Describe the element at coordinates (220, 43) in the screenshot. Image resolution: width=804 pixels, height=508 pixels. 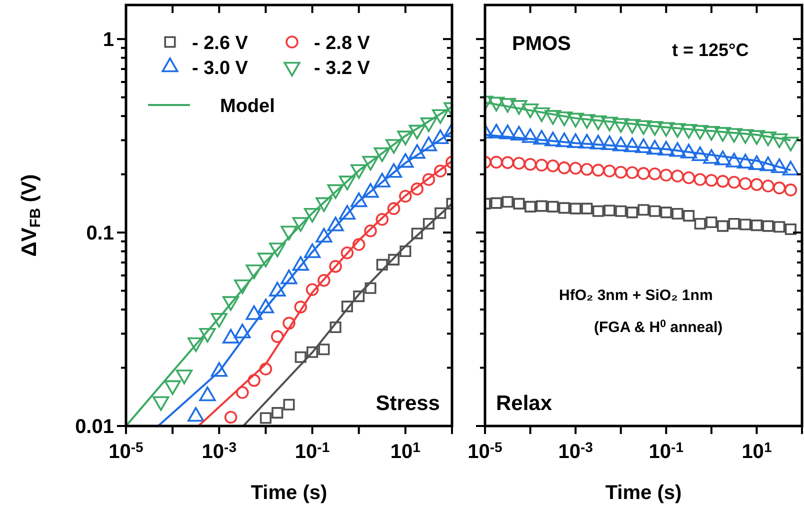
I see `legend-label: - 2.6 V` at that location.